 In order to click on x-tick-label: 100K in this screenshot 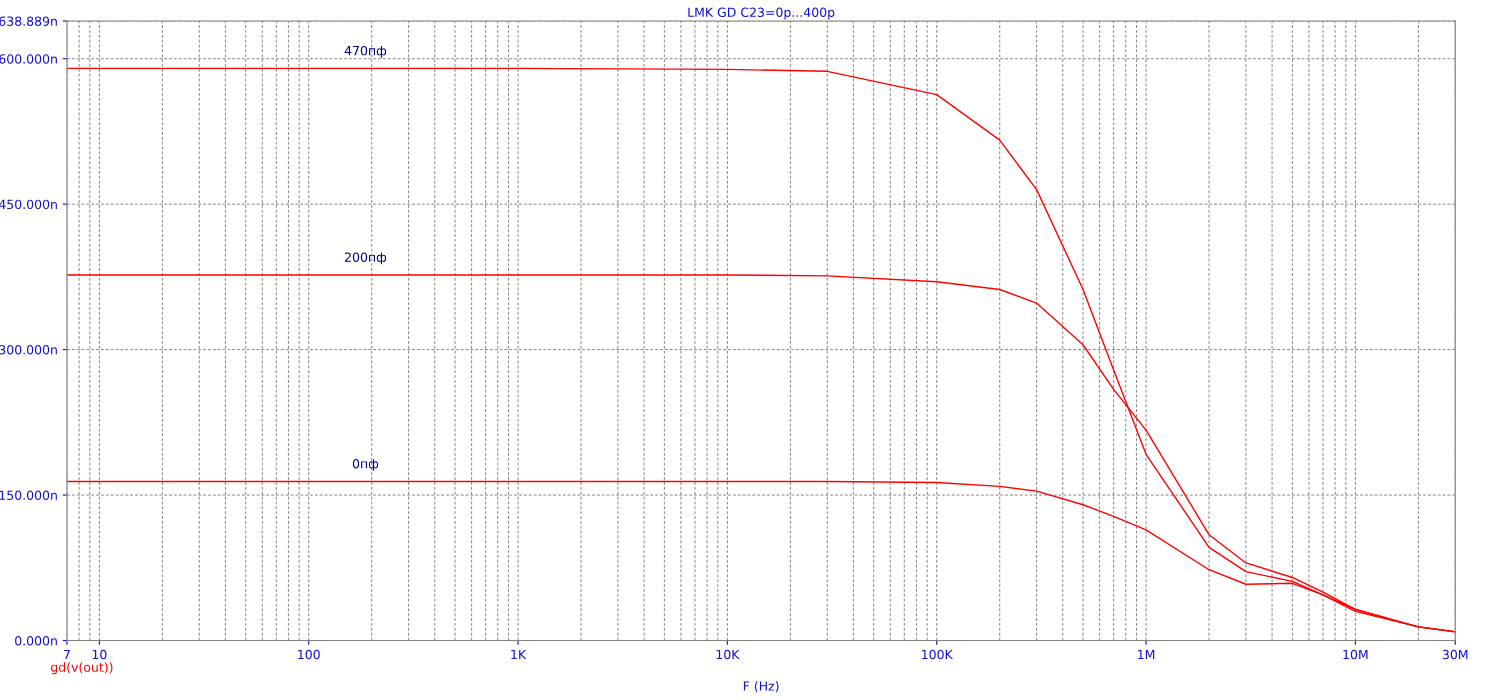, I will do `click(938, 654)`.